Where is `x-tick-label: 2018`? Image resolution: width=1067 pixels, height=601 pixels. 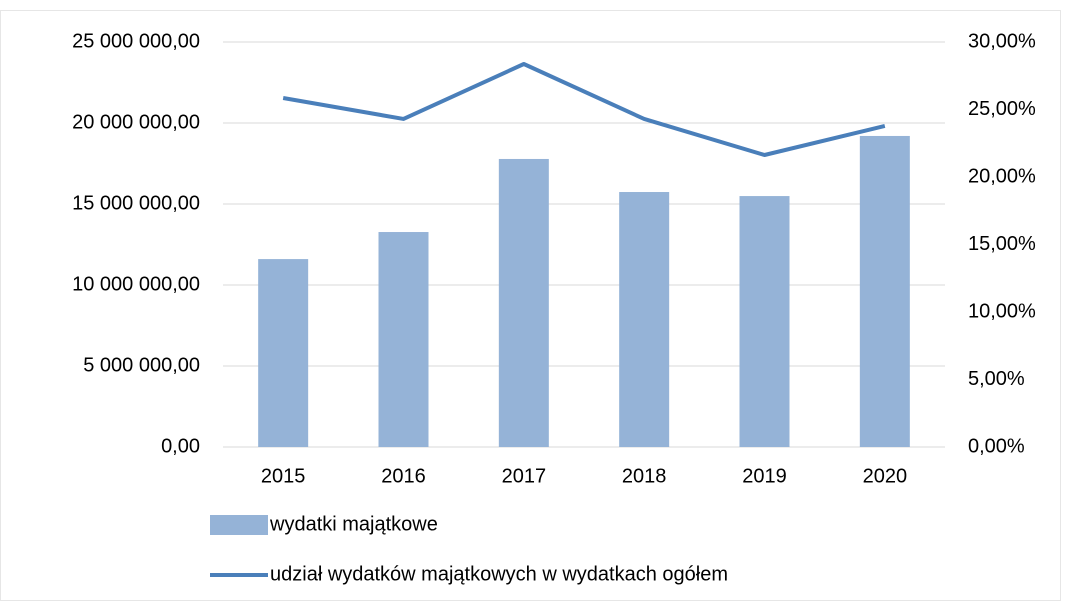
x-tick-label: 2018 is located at coordinates (644, 476).